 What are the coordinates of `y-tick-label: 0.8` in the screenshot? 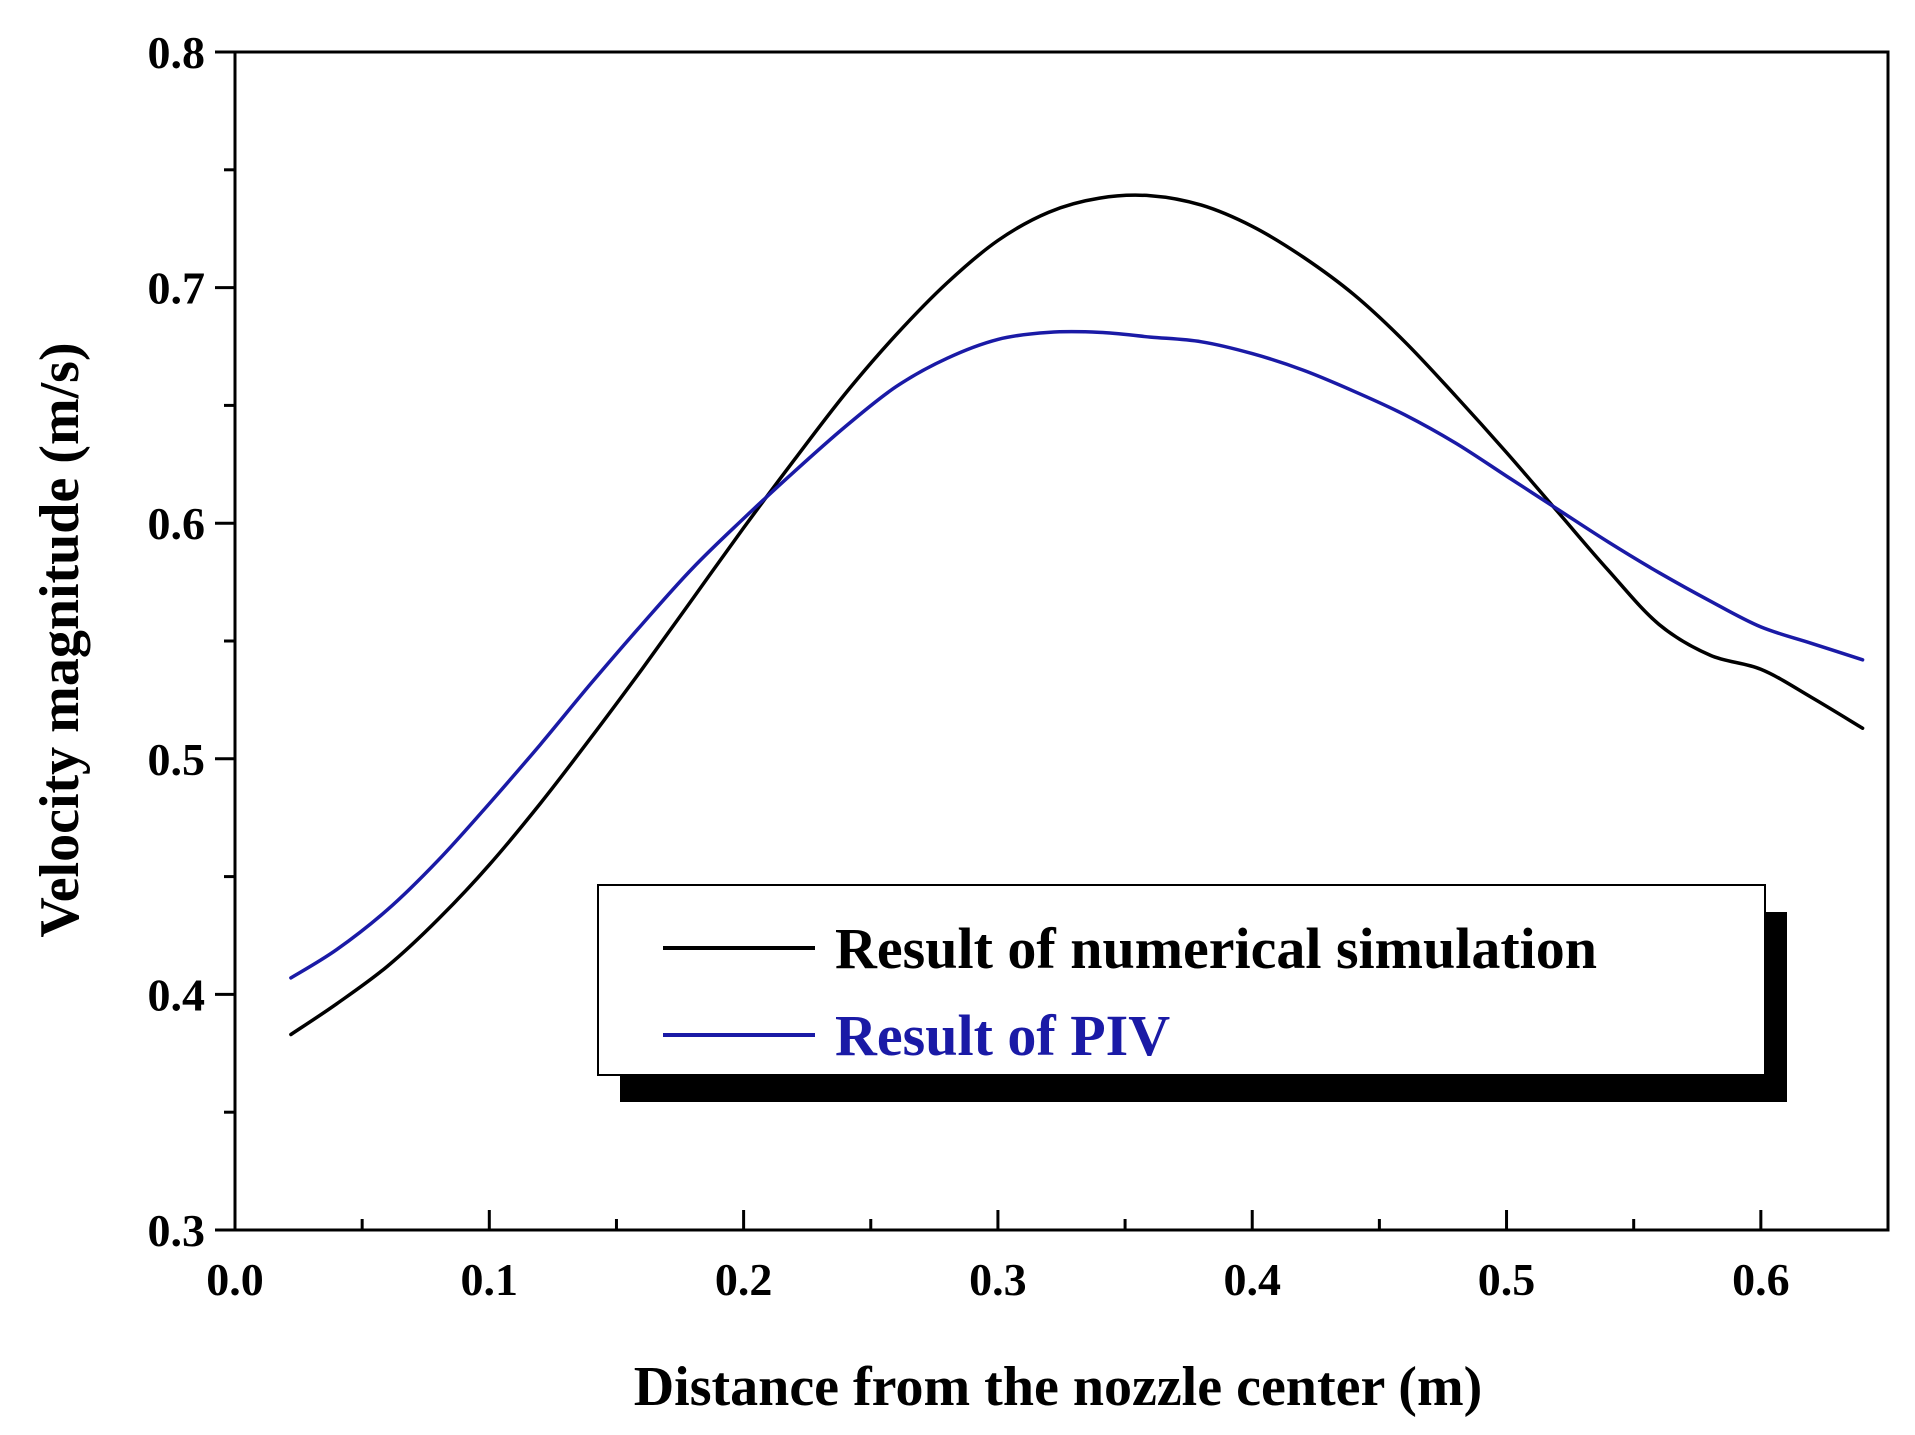 It's located at (177, 52).